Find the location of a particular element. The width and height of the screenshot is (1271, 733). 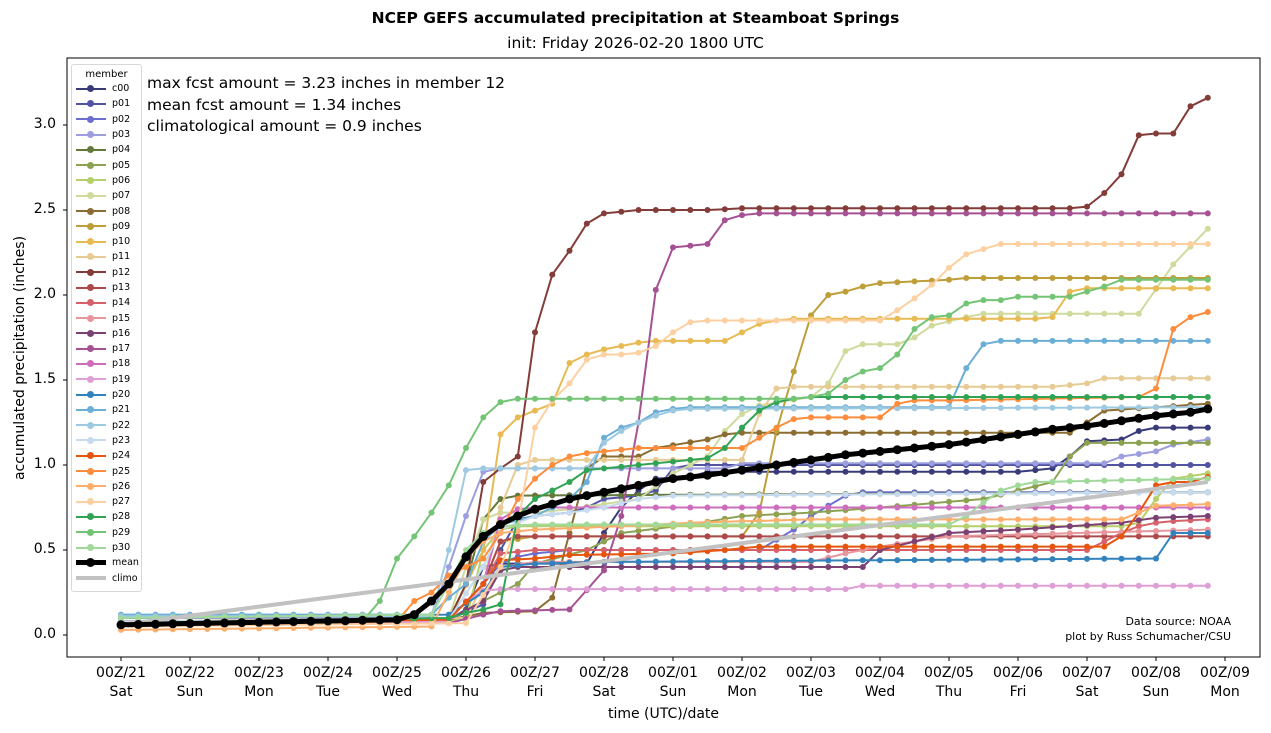

legend-item-p25: p25 is located at coordinates (106, 470).